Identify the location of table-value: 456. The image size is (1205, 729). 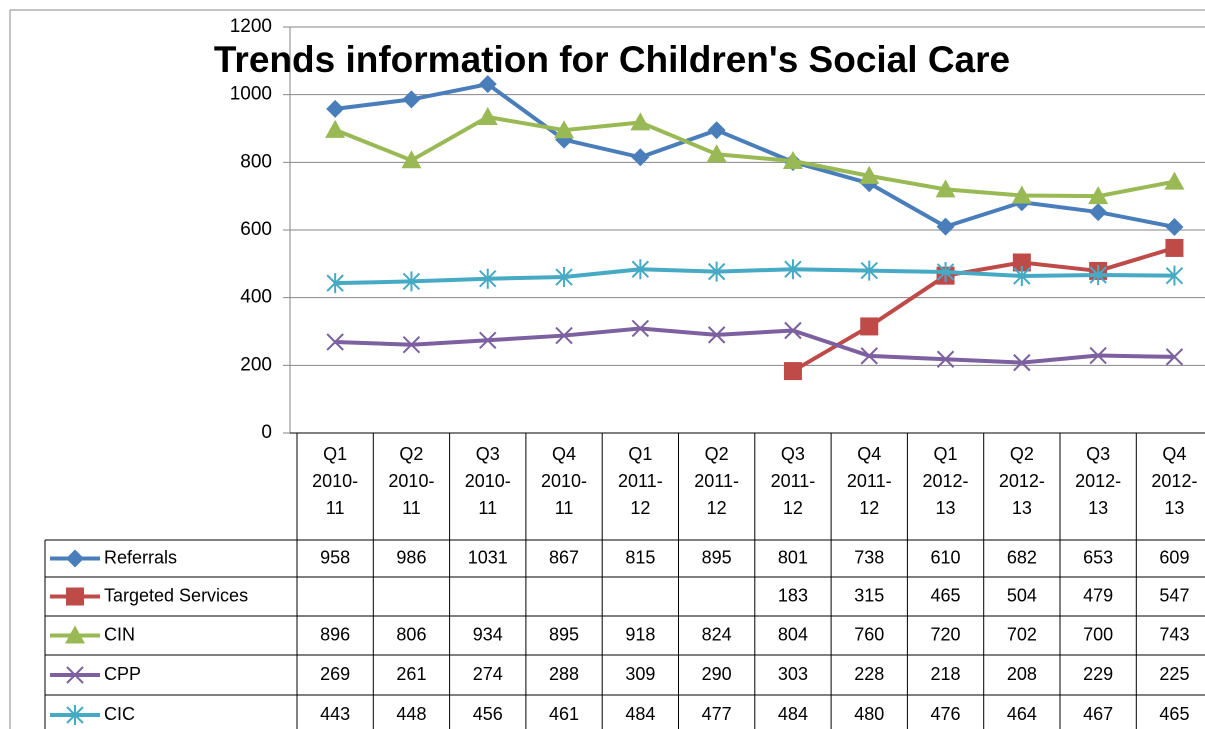
(488, 714).